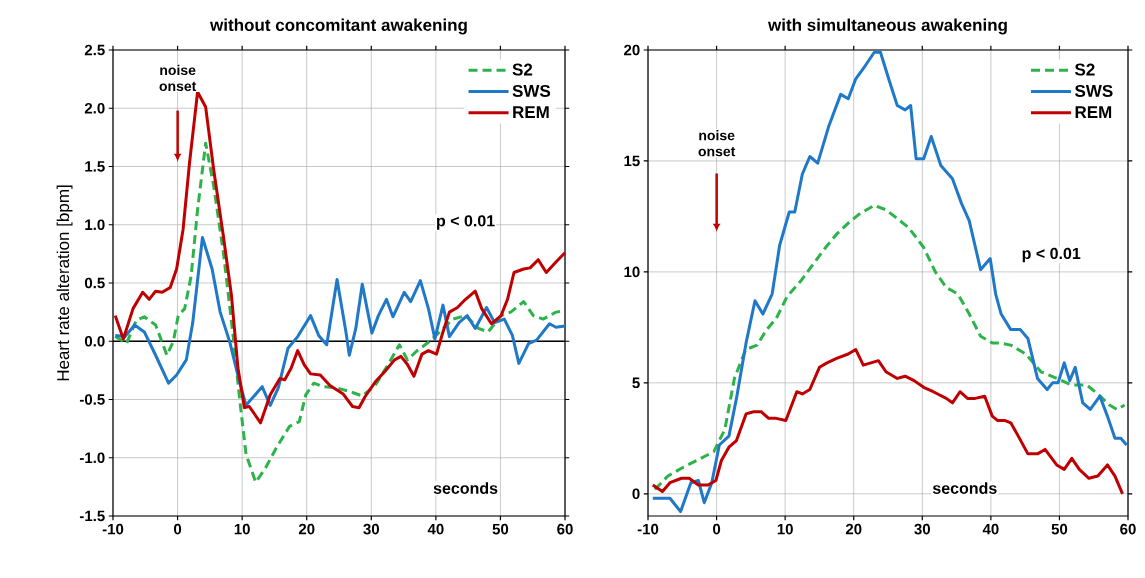  I want to click on chart-title: with simultaneous awakening, so click(887, 26).